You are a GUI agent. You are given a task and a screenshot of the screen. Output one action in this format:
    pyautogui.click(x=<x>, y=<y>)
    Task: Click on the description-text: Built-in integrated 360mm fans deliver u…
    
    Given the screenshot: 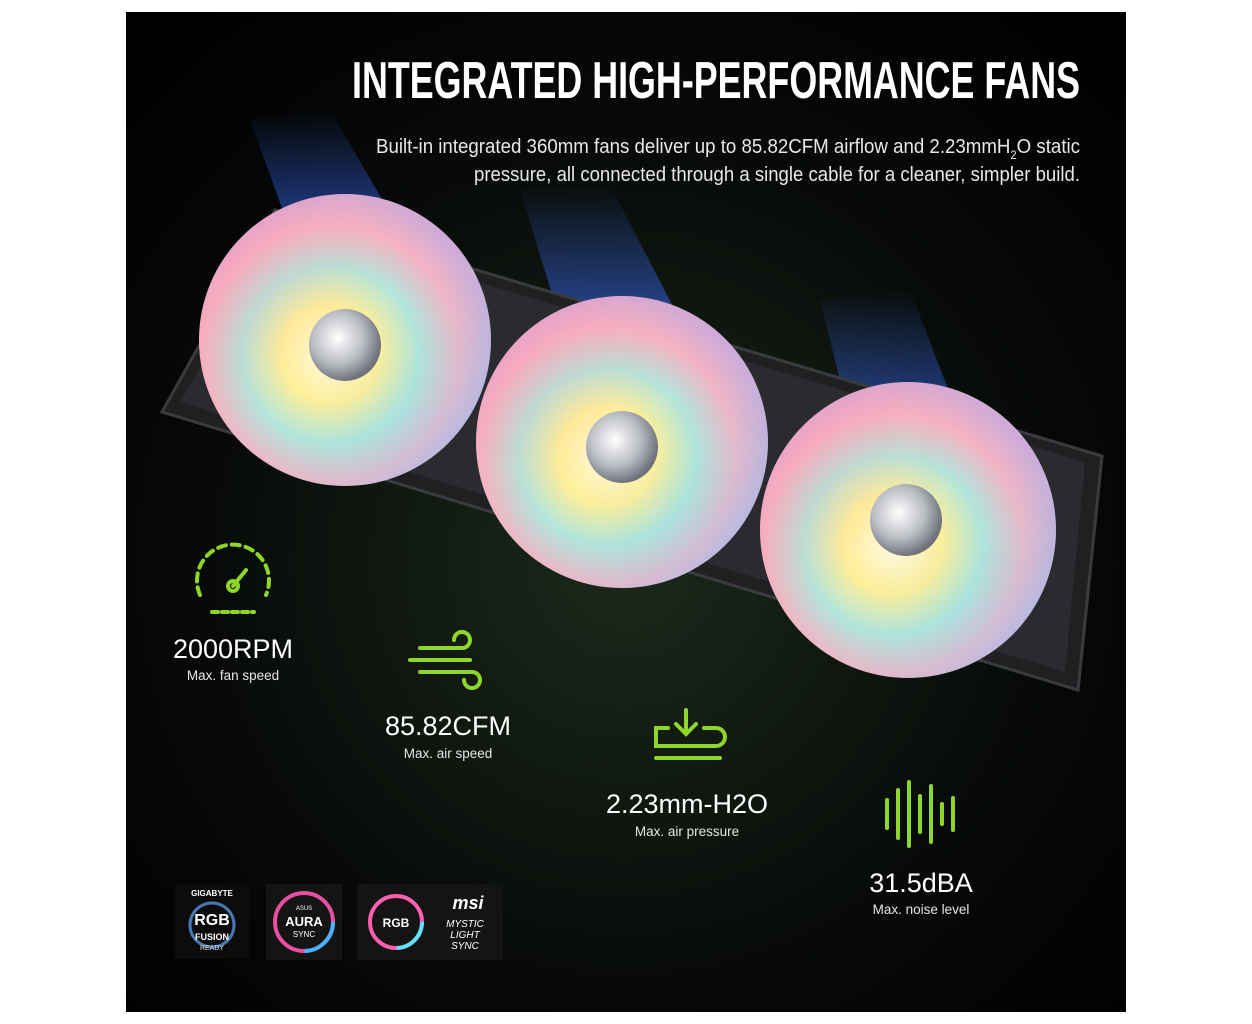 What is the action you would take?
    pyautogui.click(x=693, y=147)
    